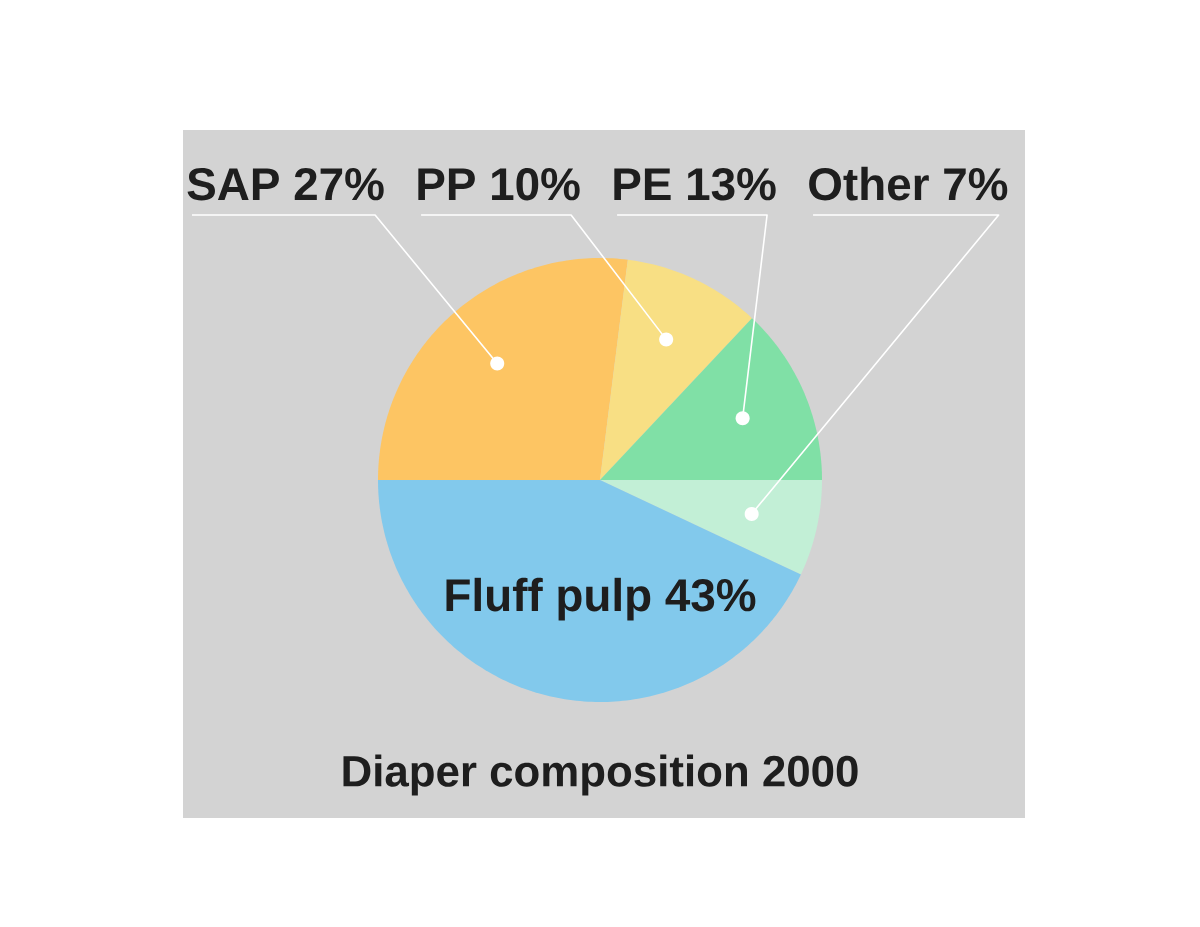  What do you see at coordinates (548, 599) in the screenshot?
I see `slice-label: Fluff pulp` at bounding box center [548, 599].